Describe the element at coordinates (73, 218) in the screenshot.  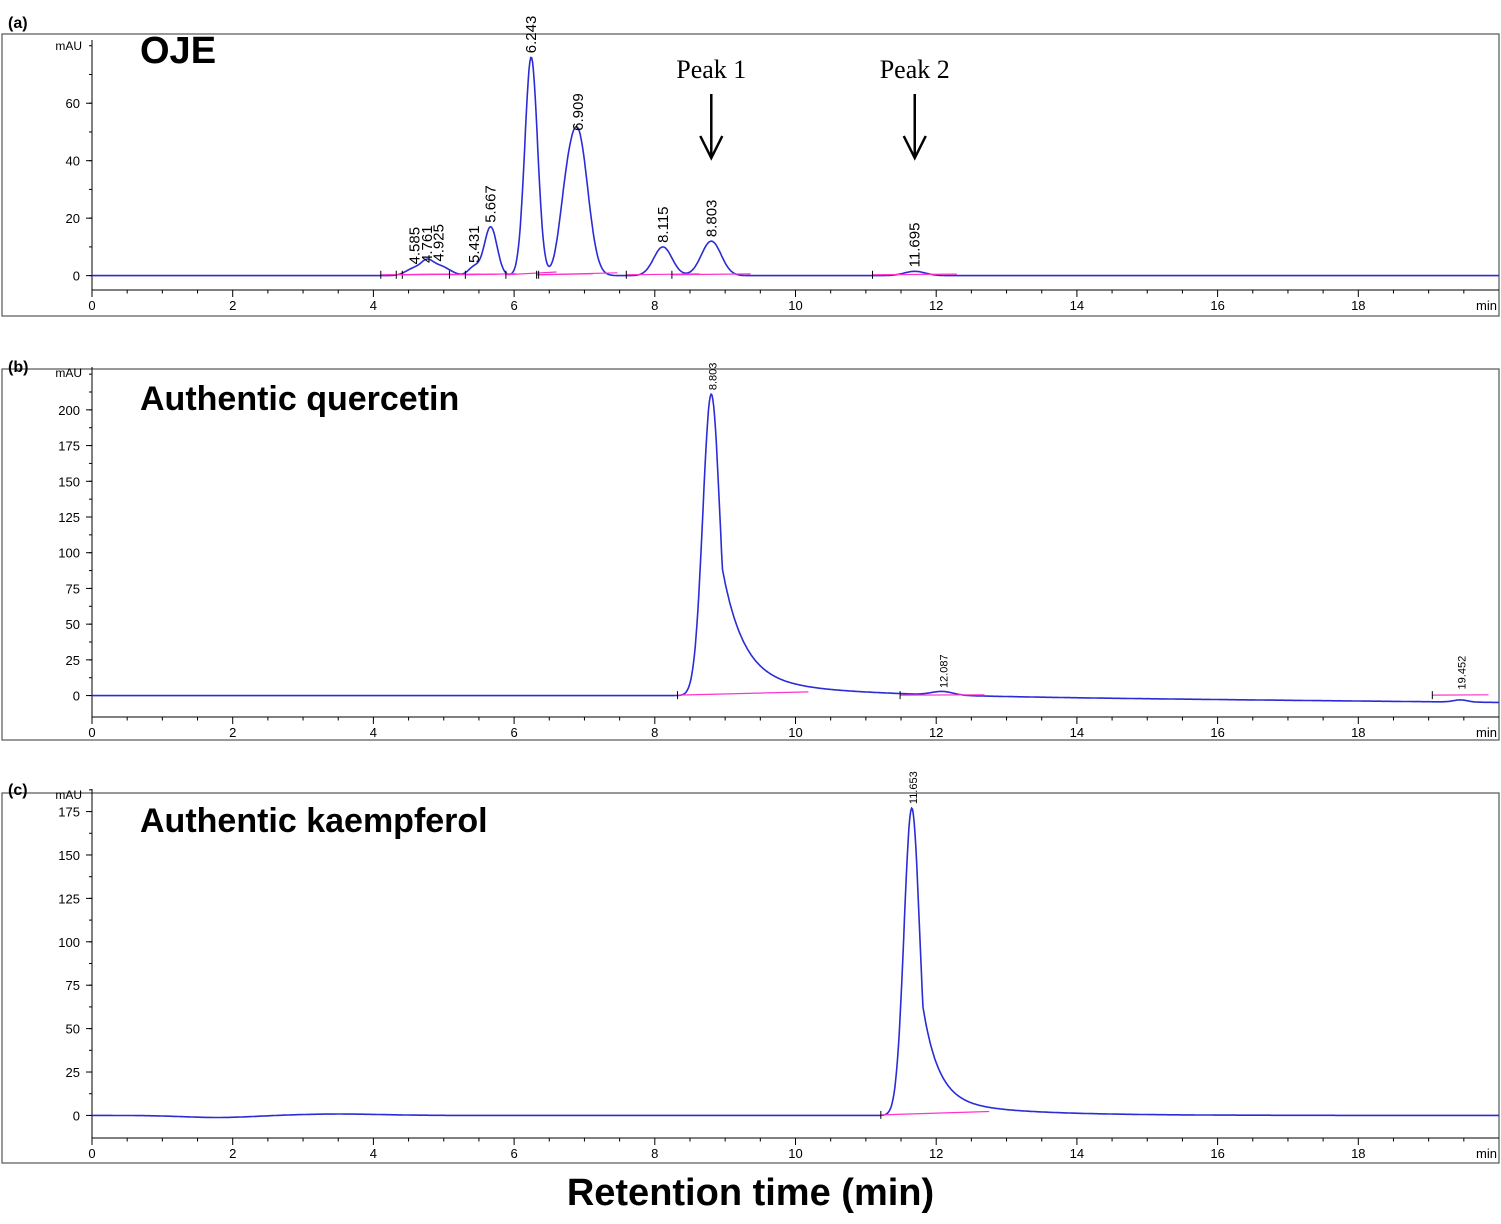
I see `y-tick-label: 20` at that location.